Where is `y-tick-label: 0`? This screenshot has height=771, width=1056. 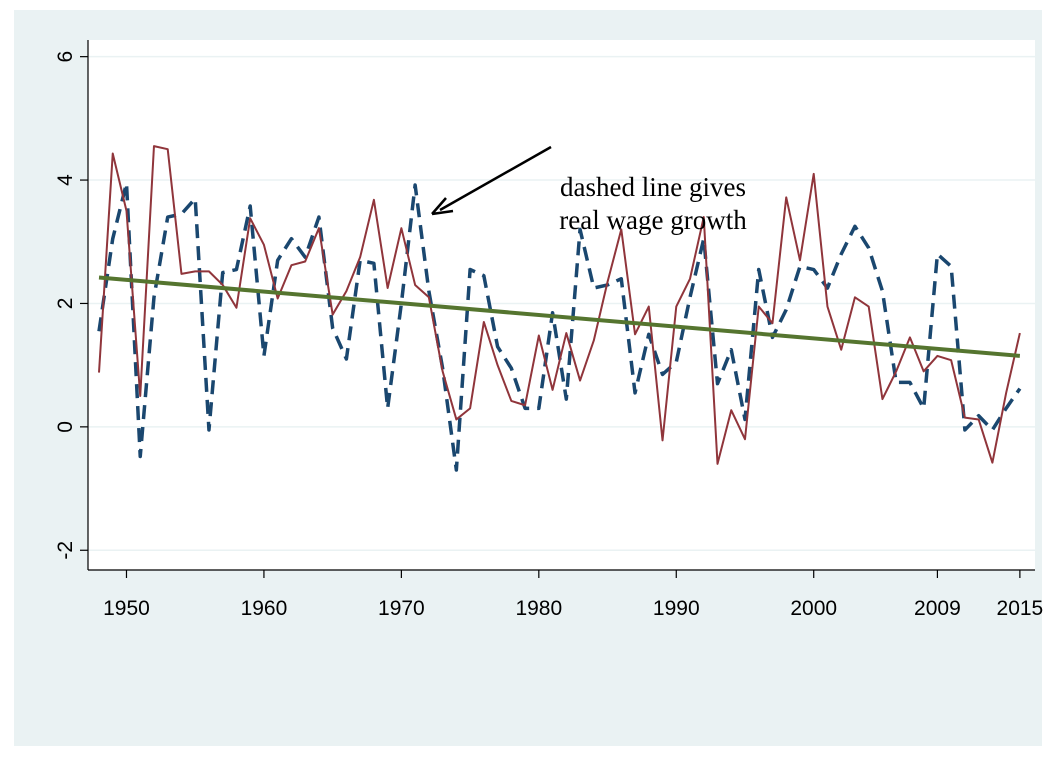 y-tick-label: 0 is located at coordinates (65, 427).